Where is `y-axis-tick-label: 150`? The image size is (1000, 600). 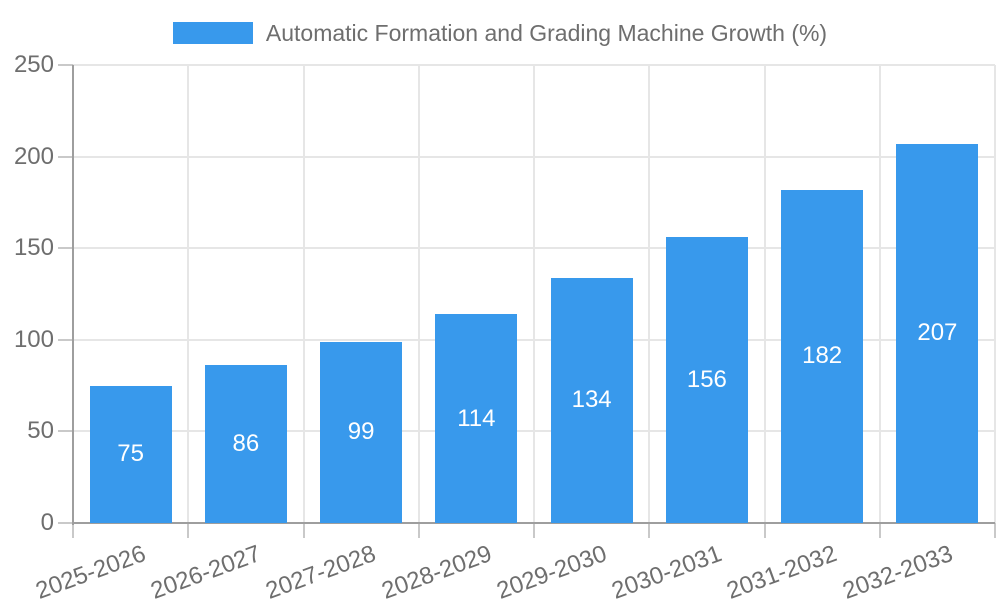
y-axis-tick-label: 150 is located at coordinates (33, 248).